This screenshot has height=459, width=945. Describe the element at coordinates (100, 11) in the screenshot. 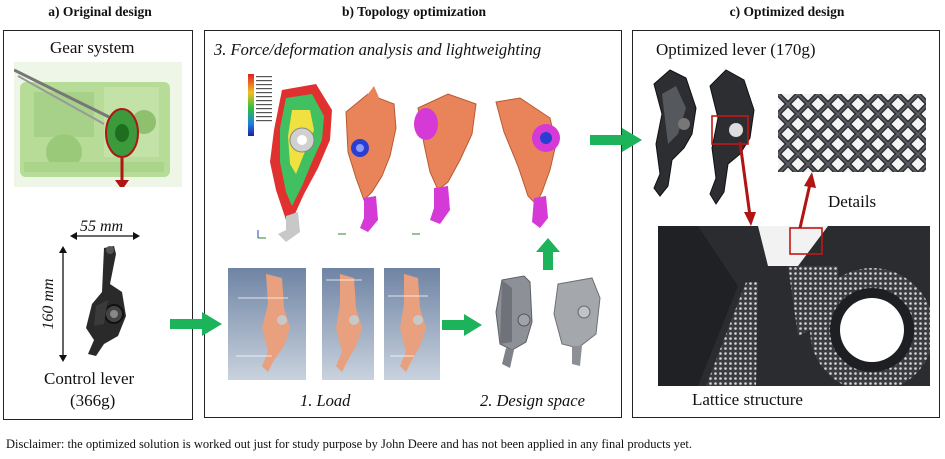

I see `panel-a-title: a) Original design` at that location.